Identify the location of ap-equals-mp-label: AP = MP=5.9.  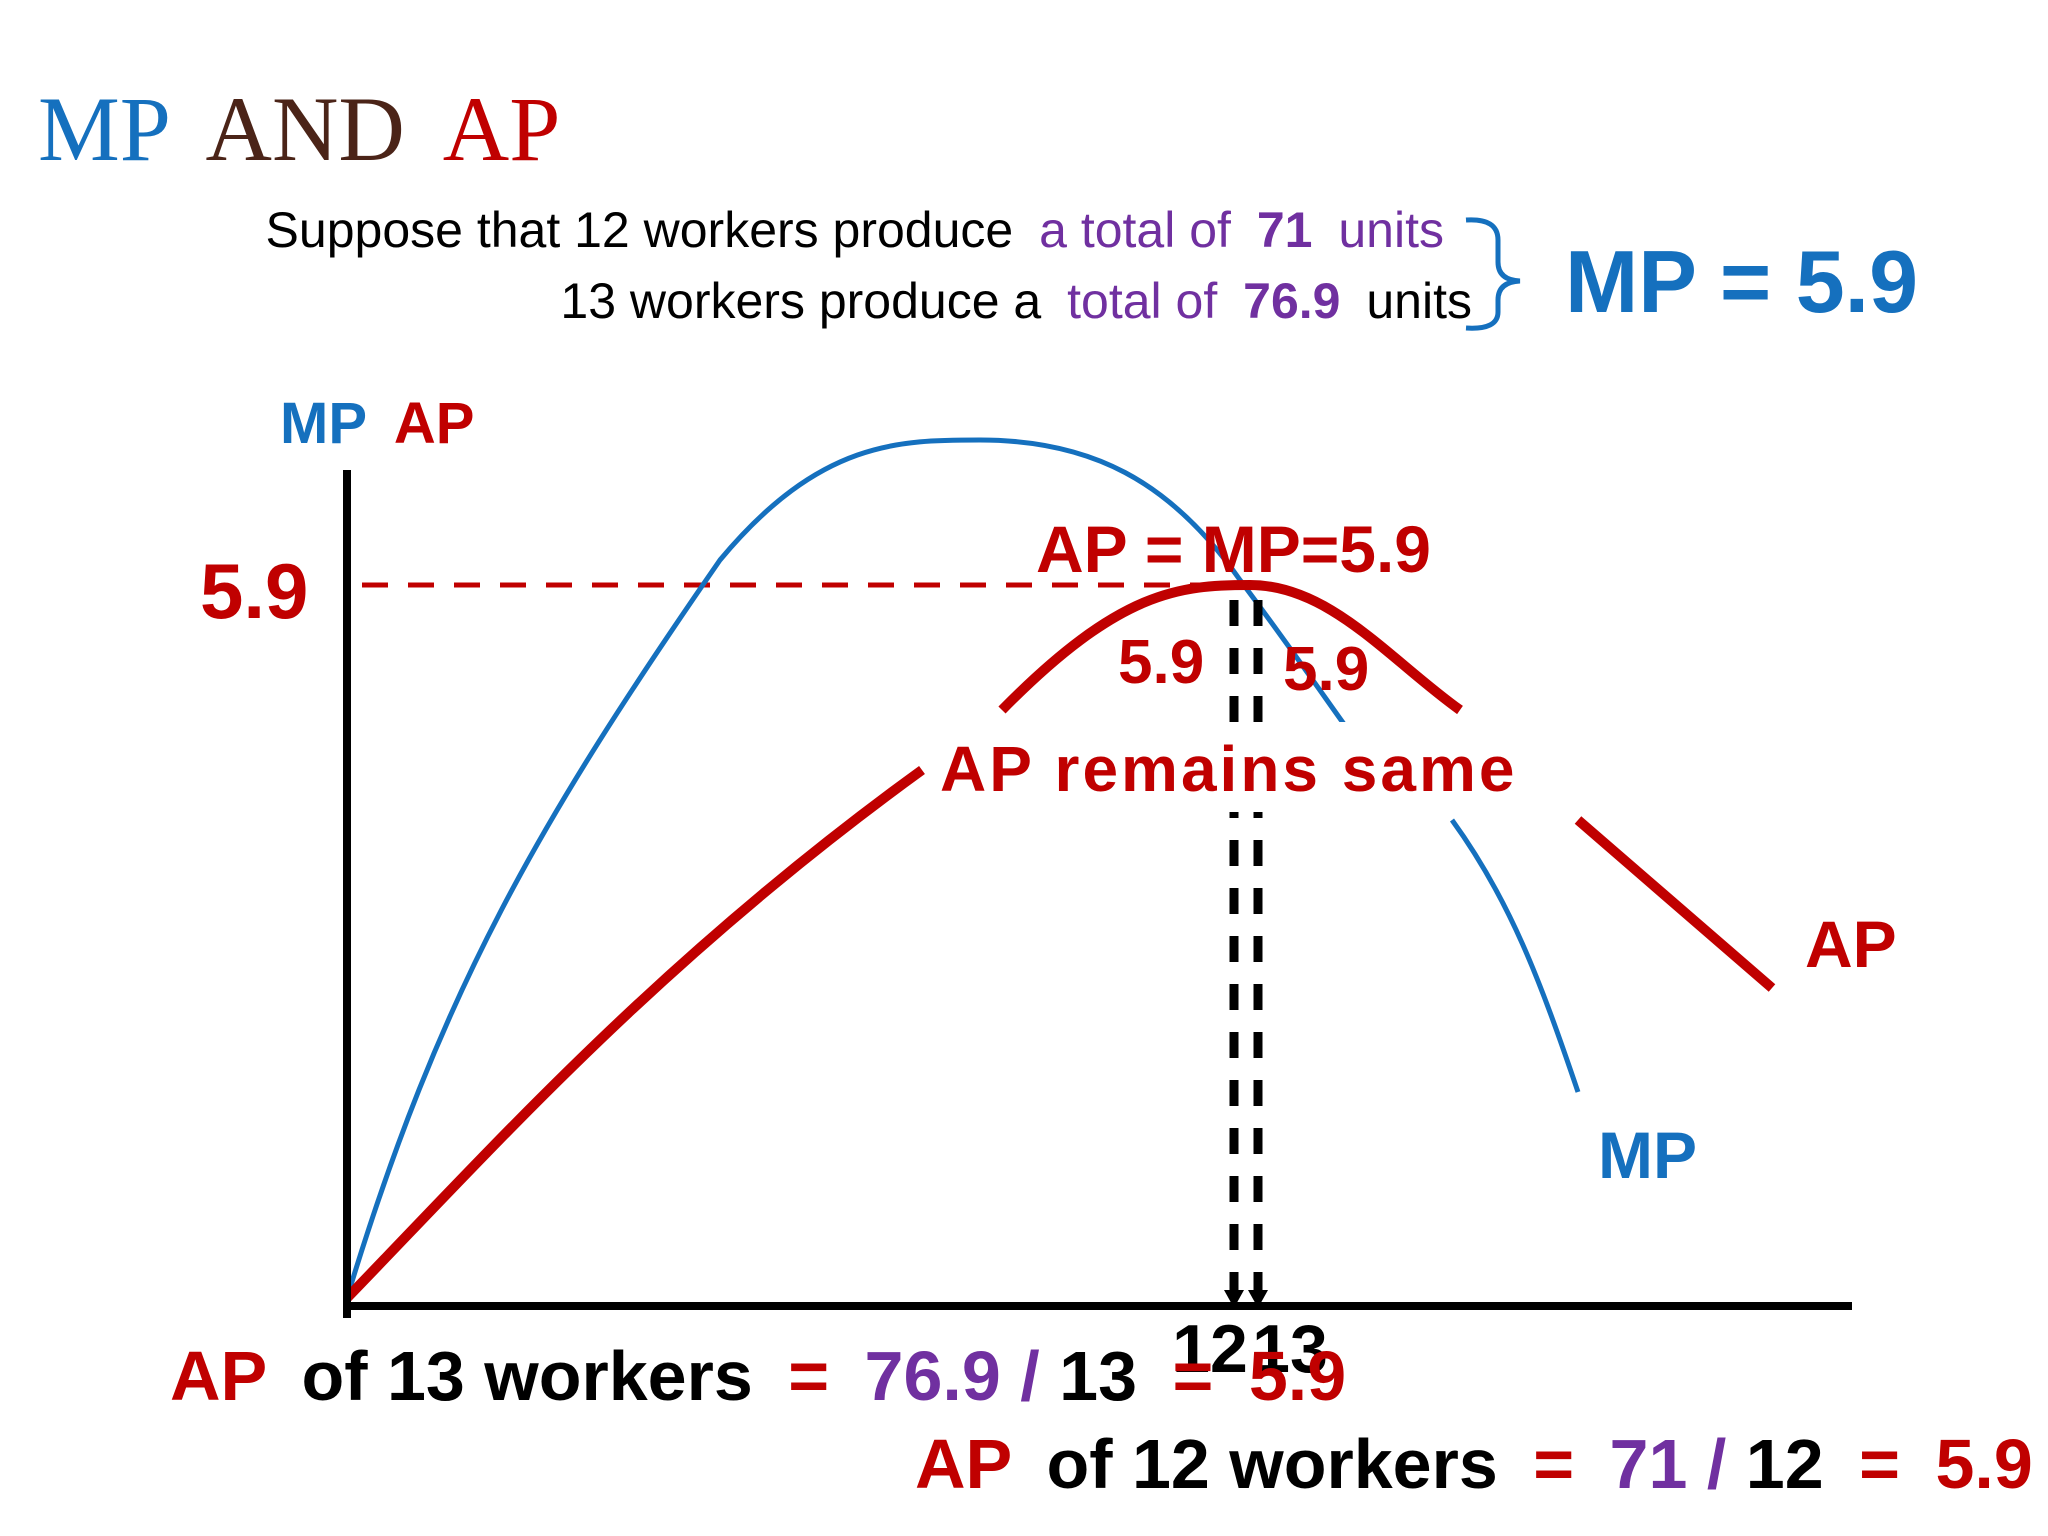
(1233, 549).